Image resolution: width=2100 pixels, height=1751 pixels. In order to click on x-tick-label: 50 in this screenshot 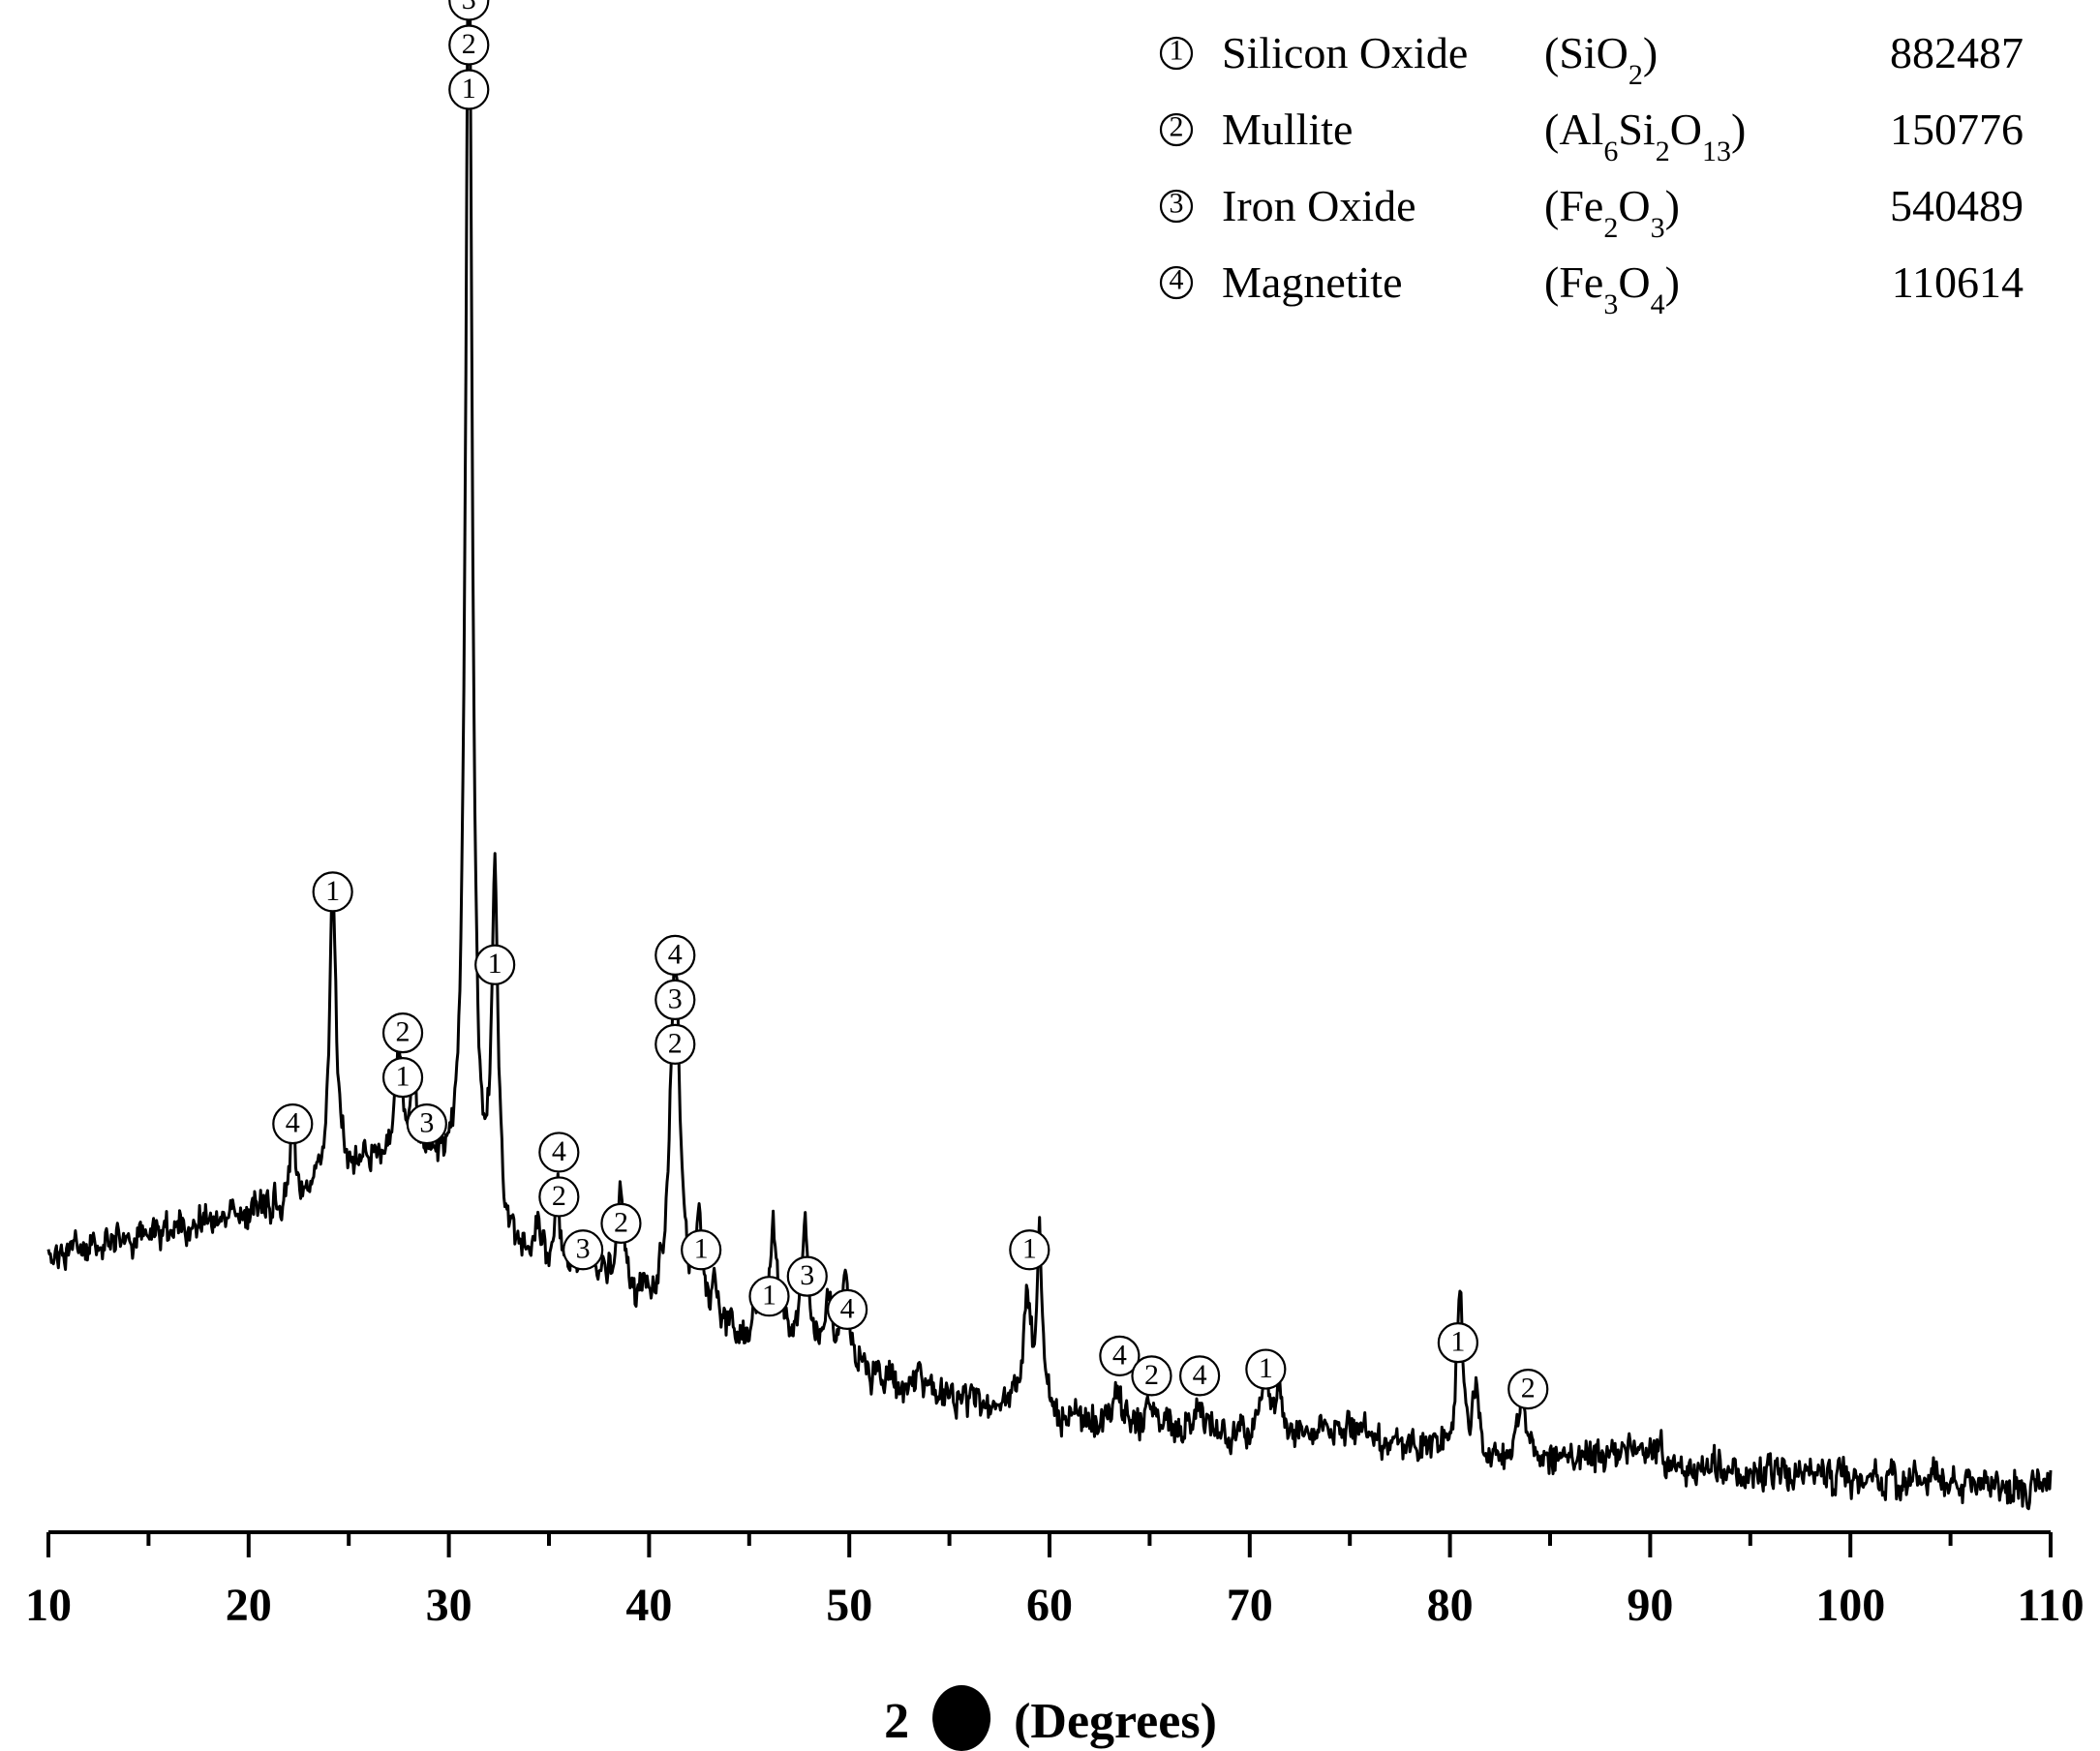, I will do `click(849, 1606)`.